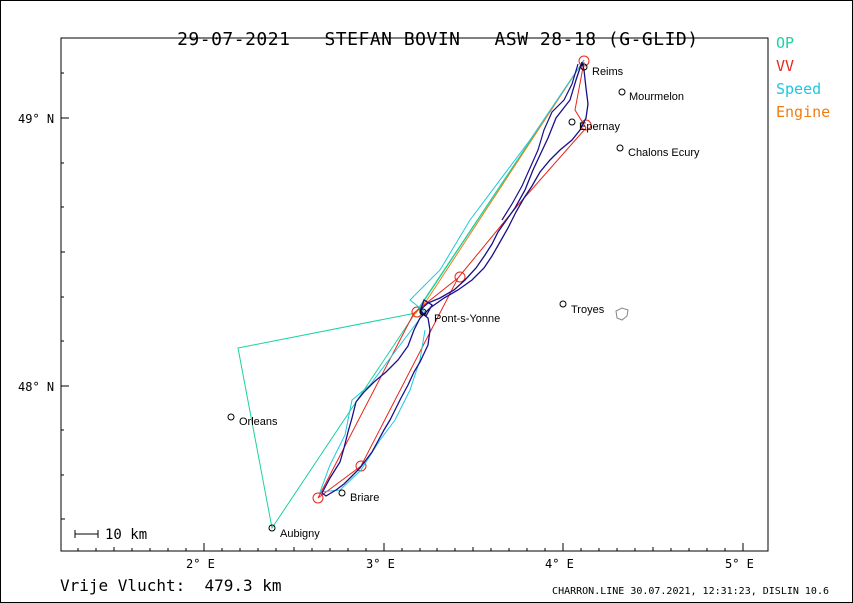  Describe the element at coordinates (656, 97) in the screenshot. I see `town-mourmelon: Mourmelon` at that location.